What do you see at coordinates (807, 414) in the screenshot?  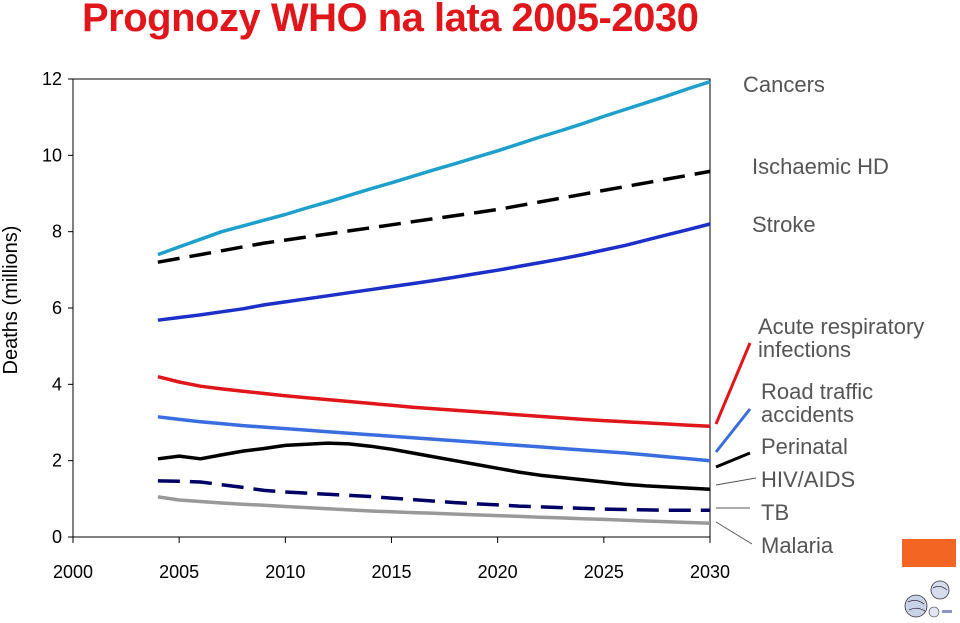 I see `legend-label: accidents` at bounding box center [807, 414].